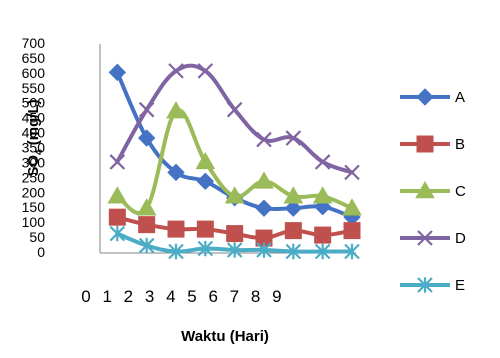 The height and width of the screenshot is (358, 500). I want to click on y-axis-title-unit: (mg/L), so click(33, 124).